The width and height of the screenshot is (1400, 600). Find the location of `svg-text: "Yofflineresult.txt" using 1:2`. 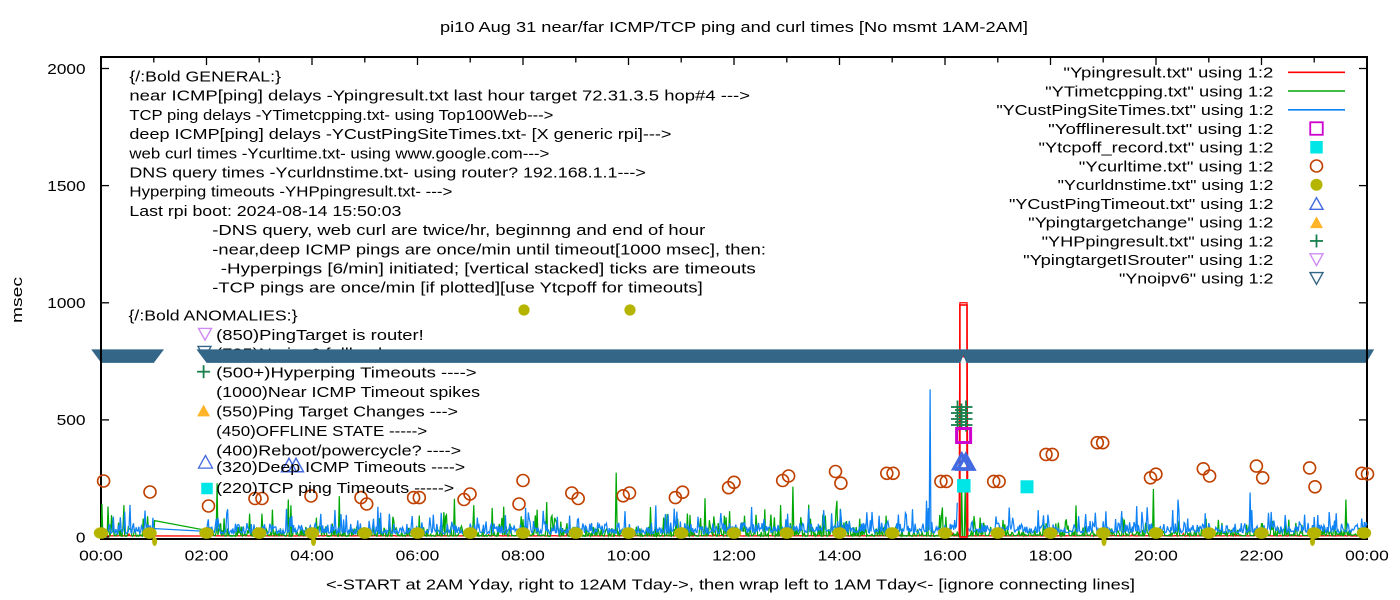

svg-text: "Yofflineresult.txt" using 1:2 is located at coordinates (1160, 129).